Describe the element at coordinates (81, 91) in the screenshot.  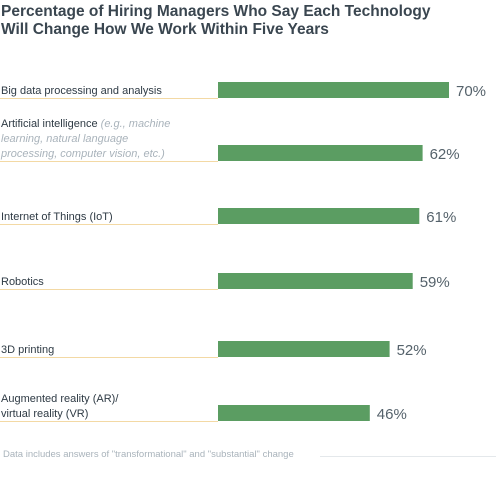
I see `category-label-0-line-0: Big data processing and analysis` at that location.